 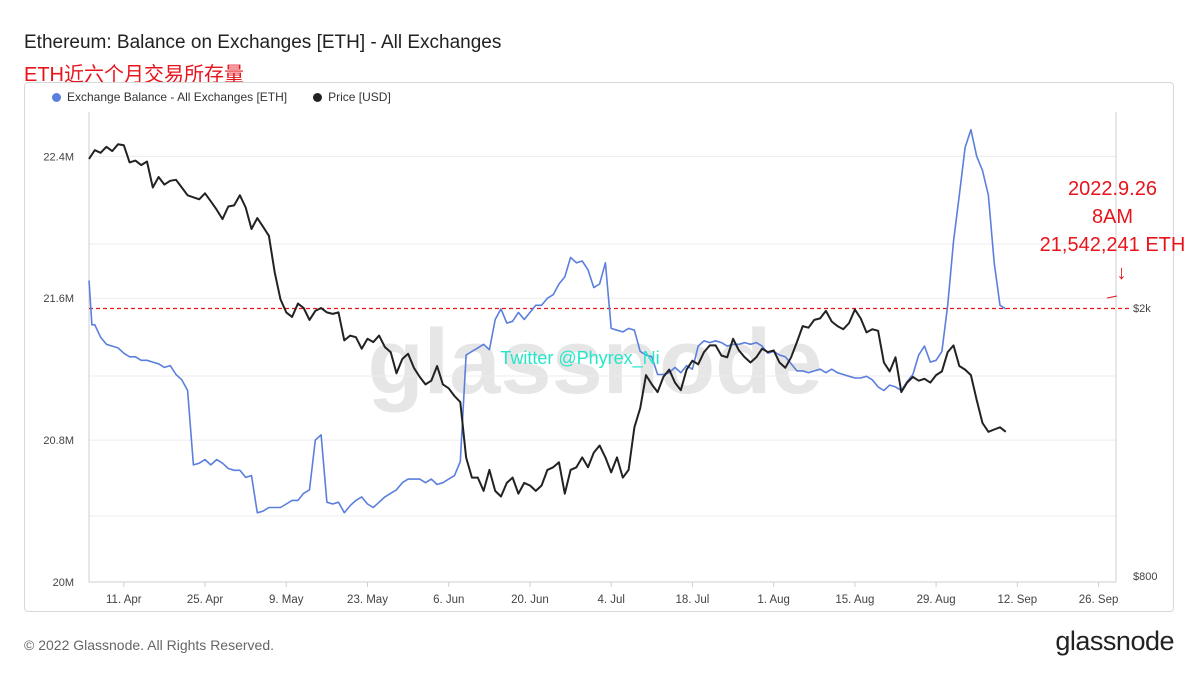 I want to click on x-tick-label: 4. Jul, so click(x=611, y=600).